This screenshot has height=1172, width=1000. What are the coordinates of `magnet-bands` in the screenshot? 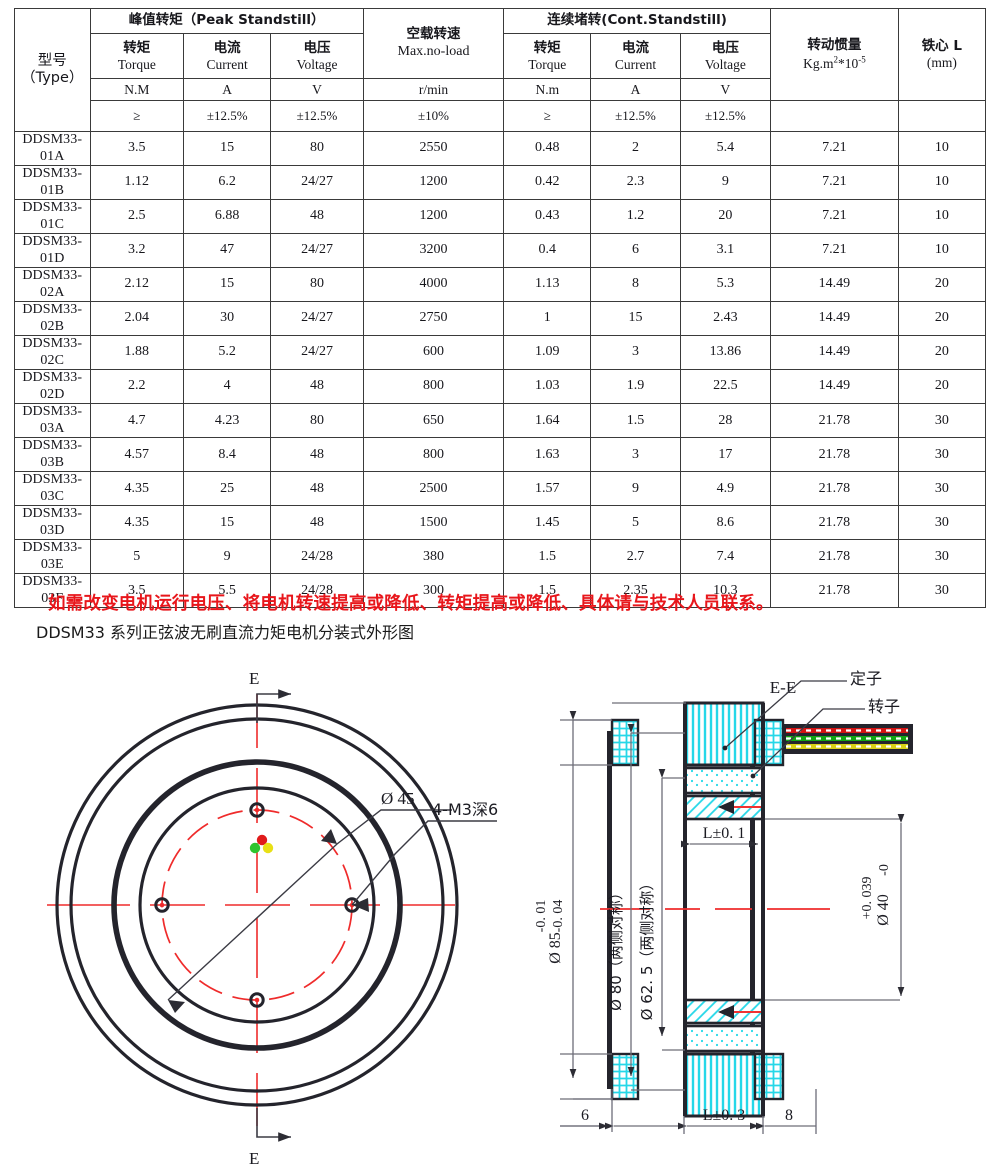 It's located at (724, 909).